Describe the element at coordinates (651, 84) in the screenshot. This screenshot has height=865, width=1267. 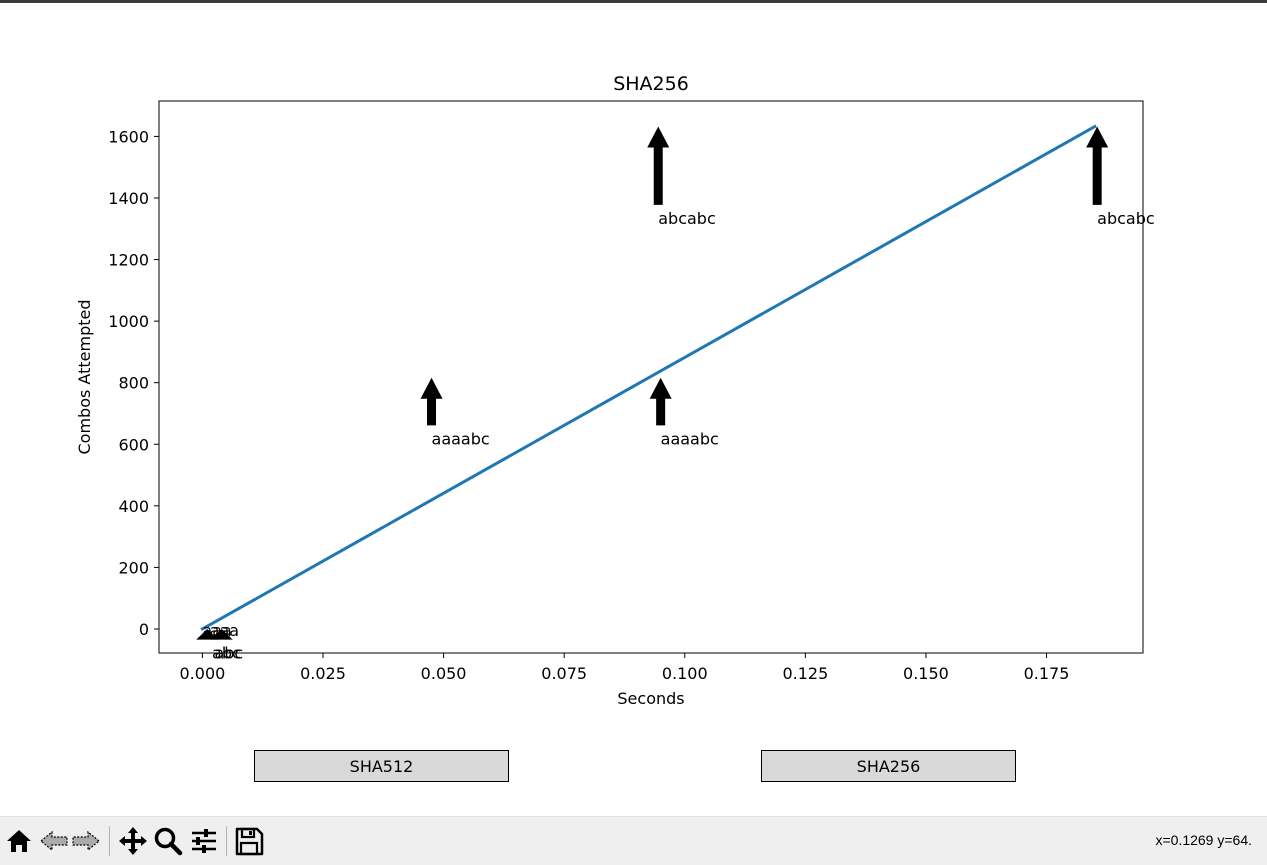
I see `chart-title: SHA256` at that location.